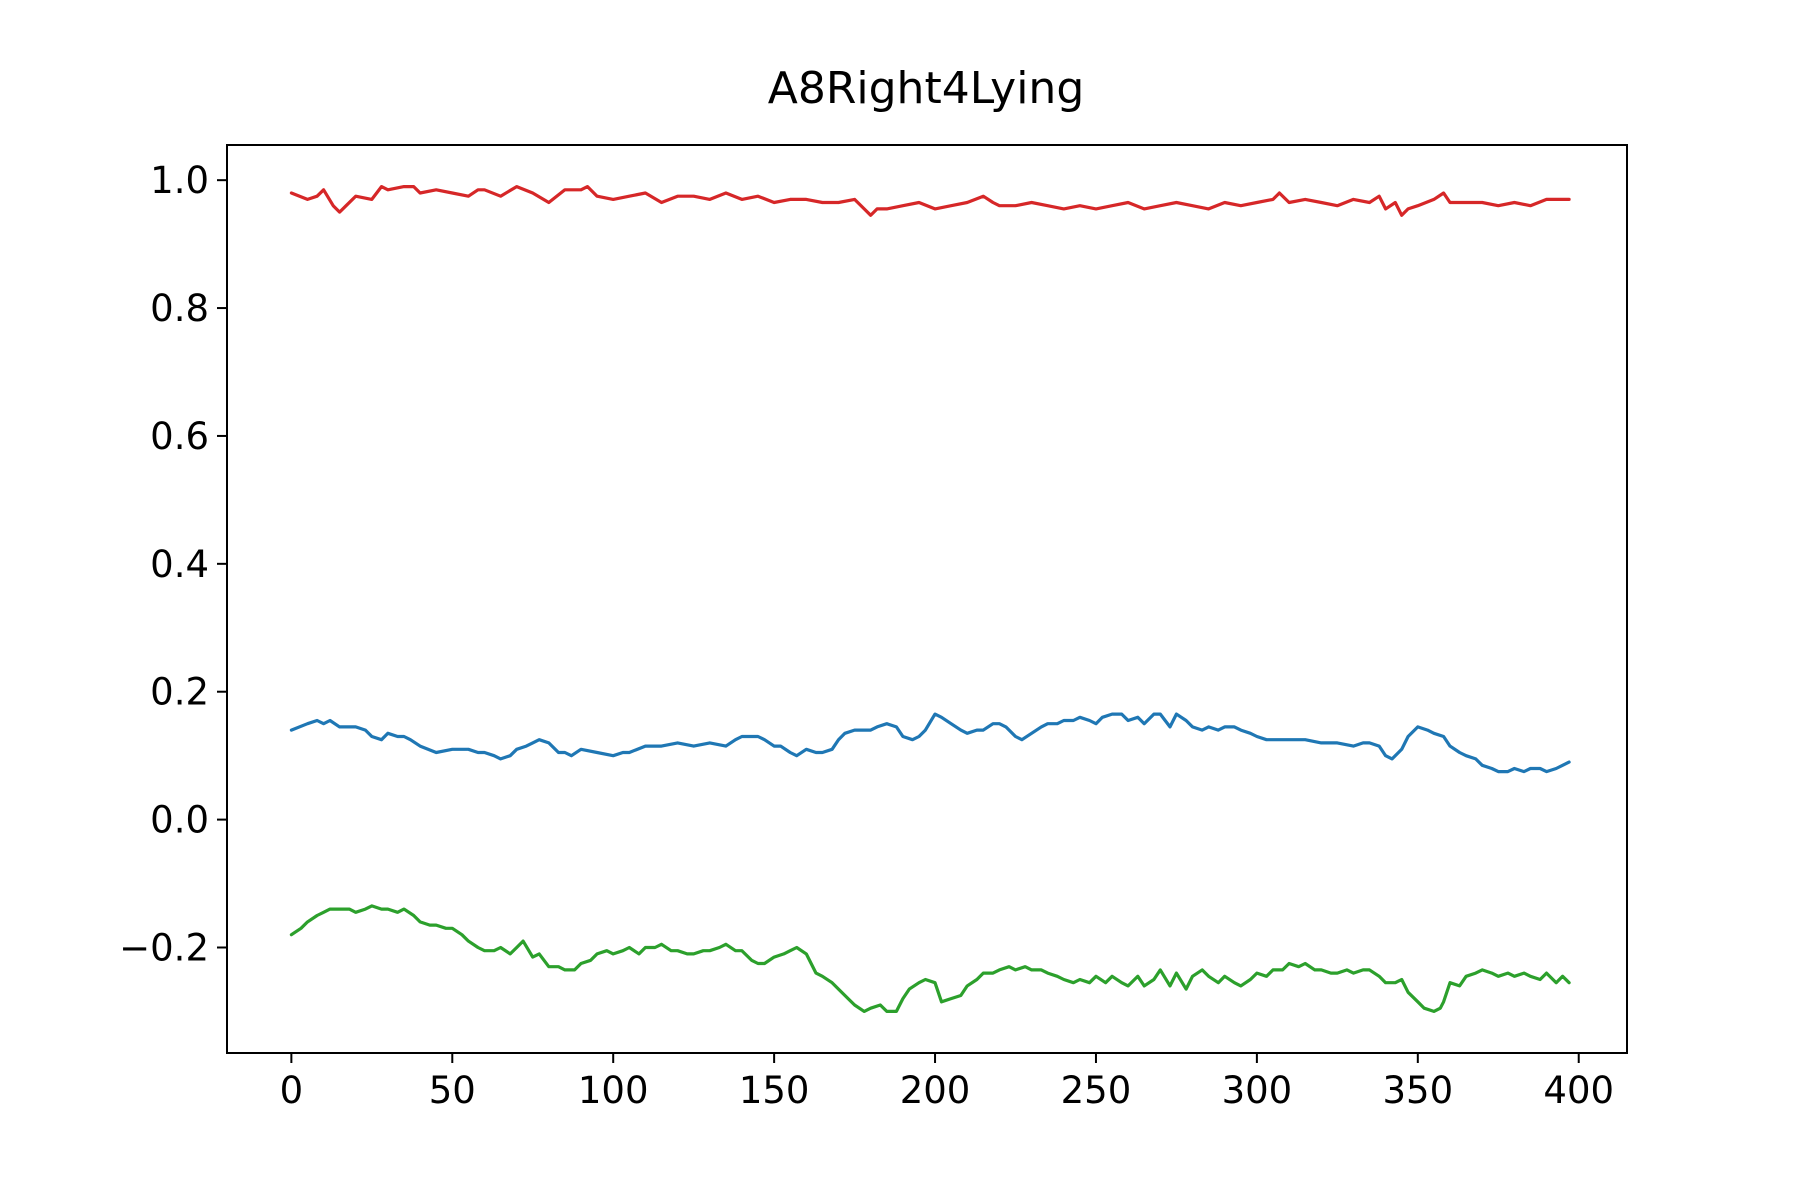  I want to click on y-axis: −0.2 0.0 0.2 0.4 0.6 0.8 1.0, so click(173, 564).